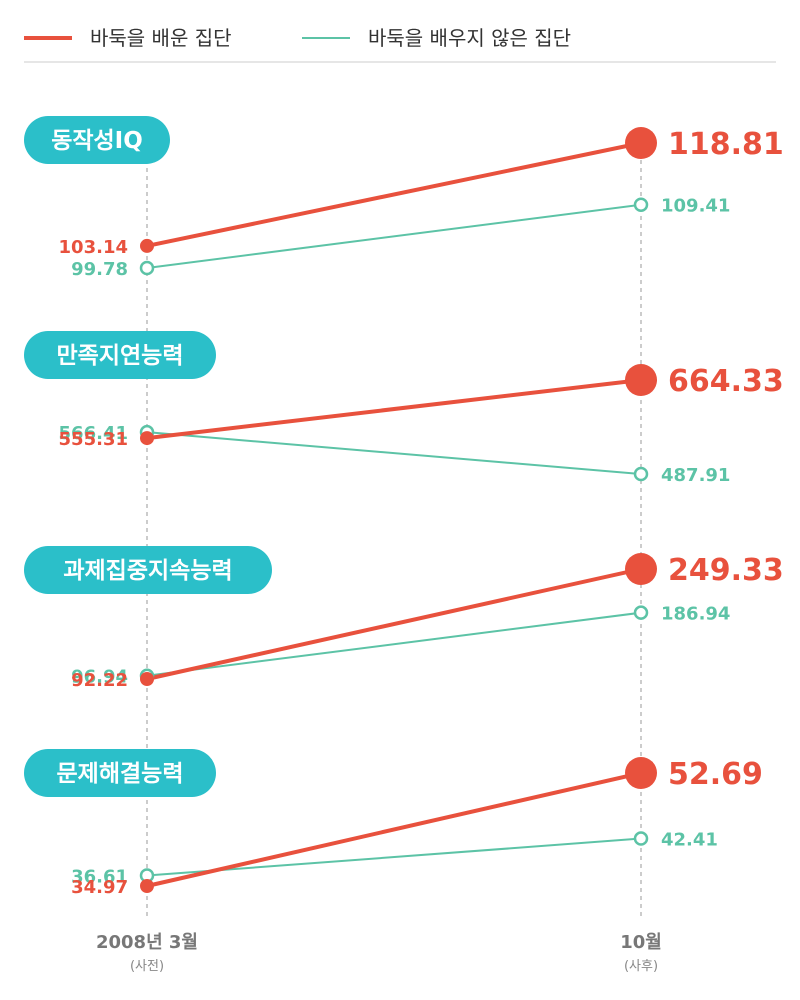 The image size is (800, 1000). Describe the element at coordinates (726, 381) in the screenshot. I see `label-after-learned: 664.33` at that location.